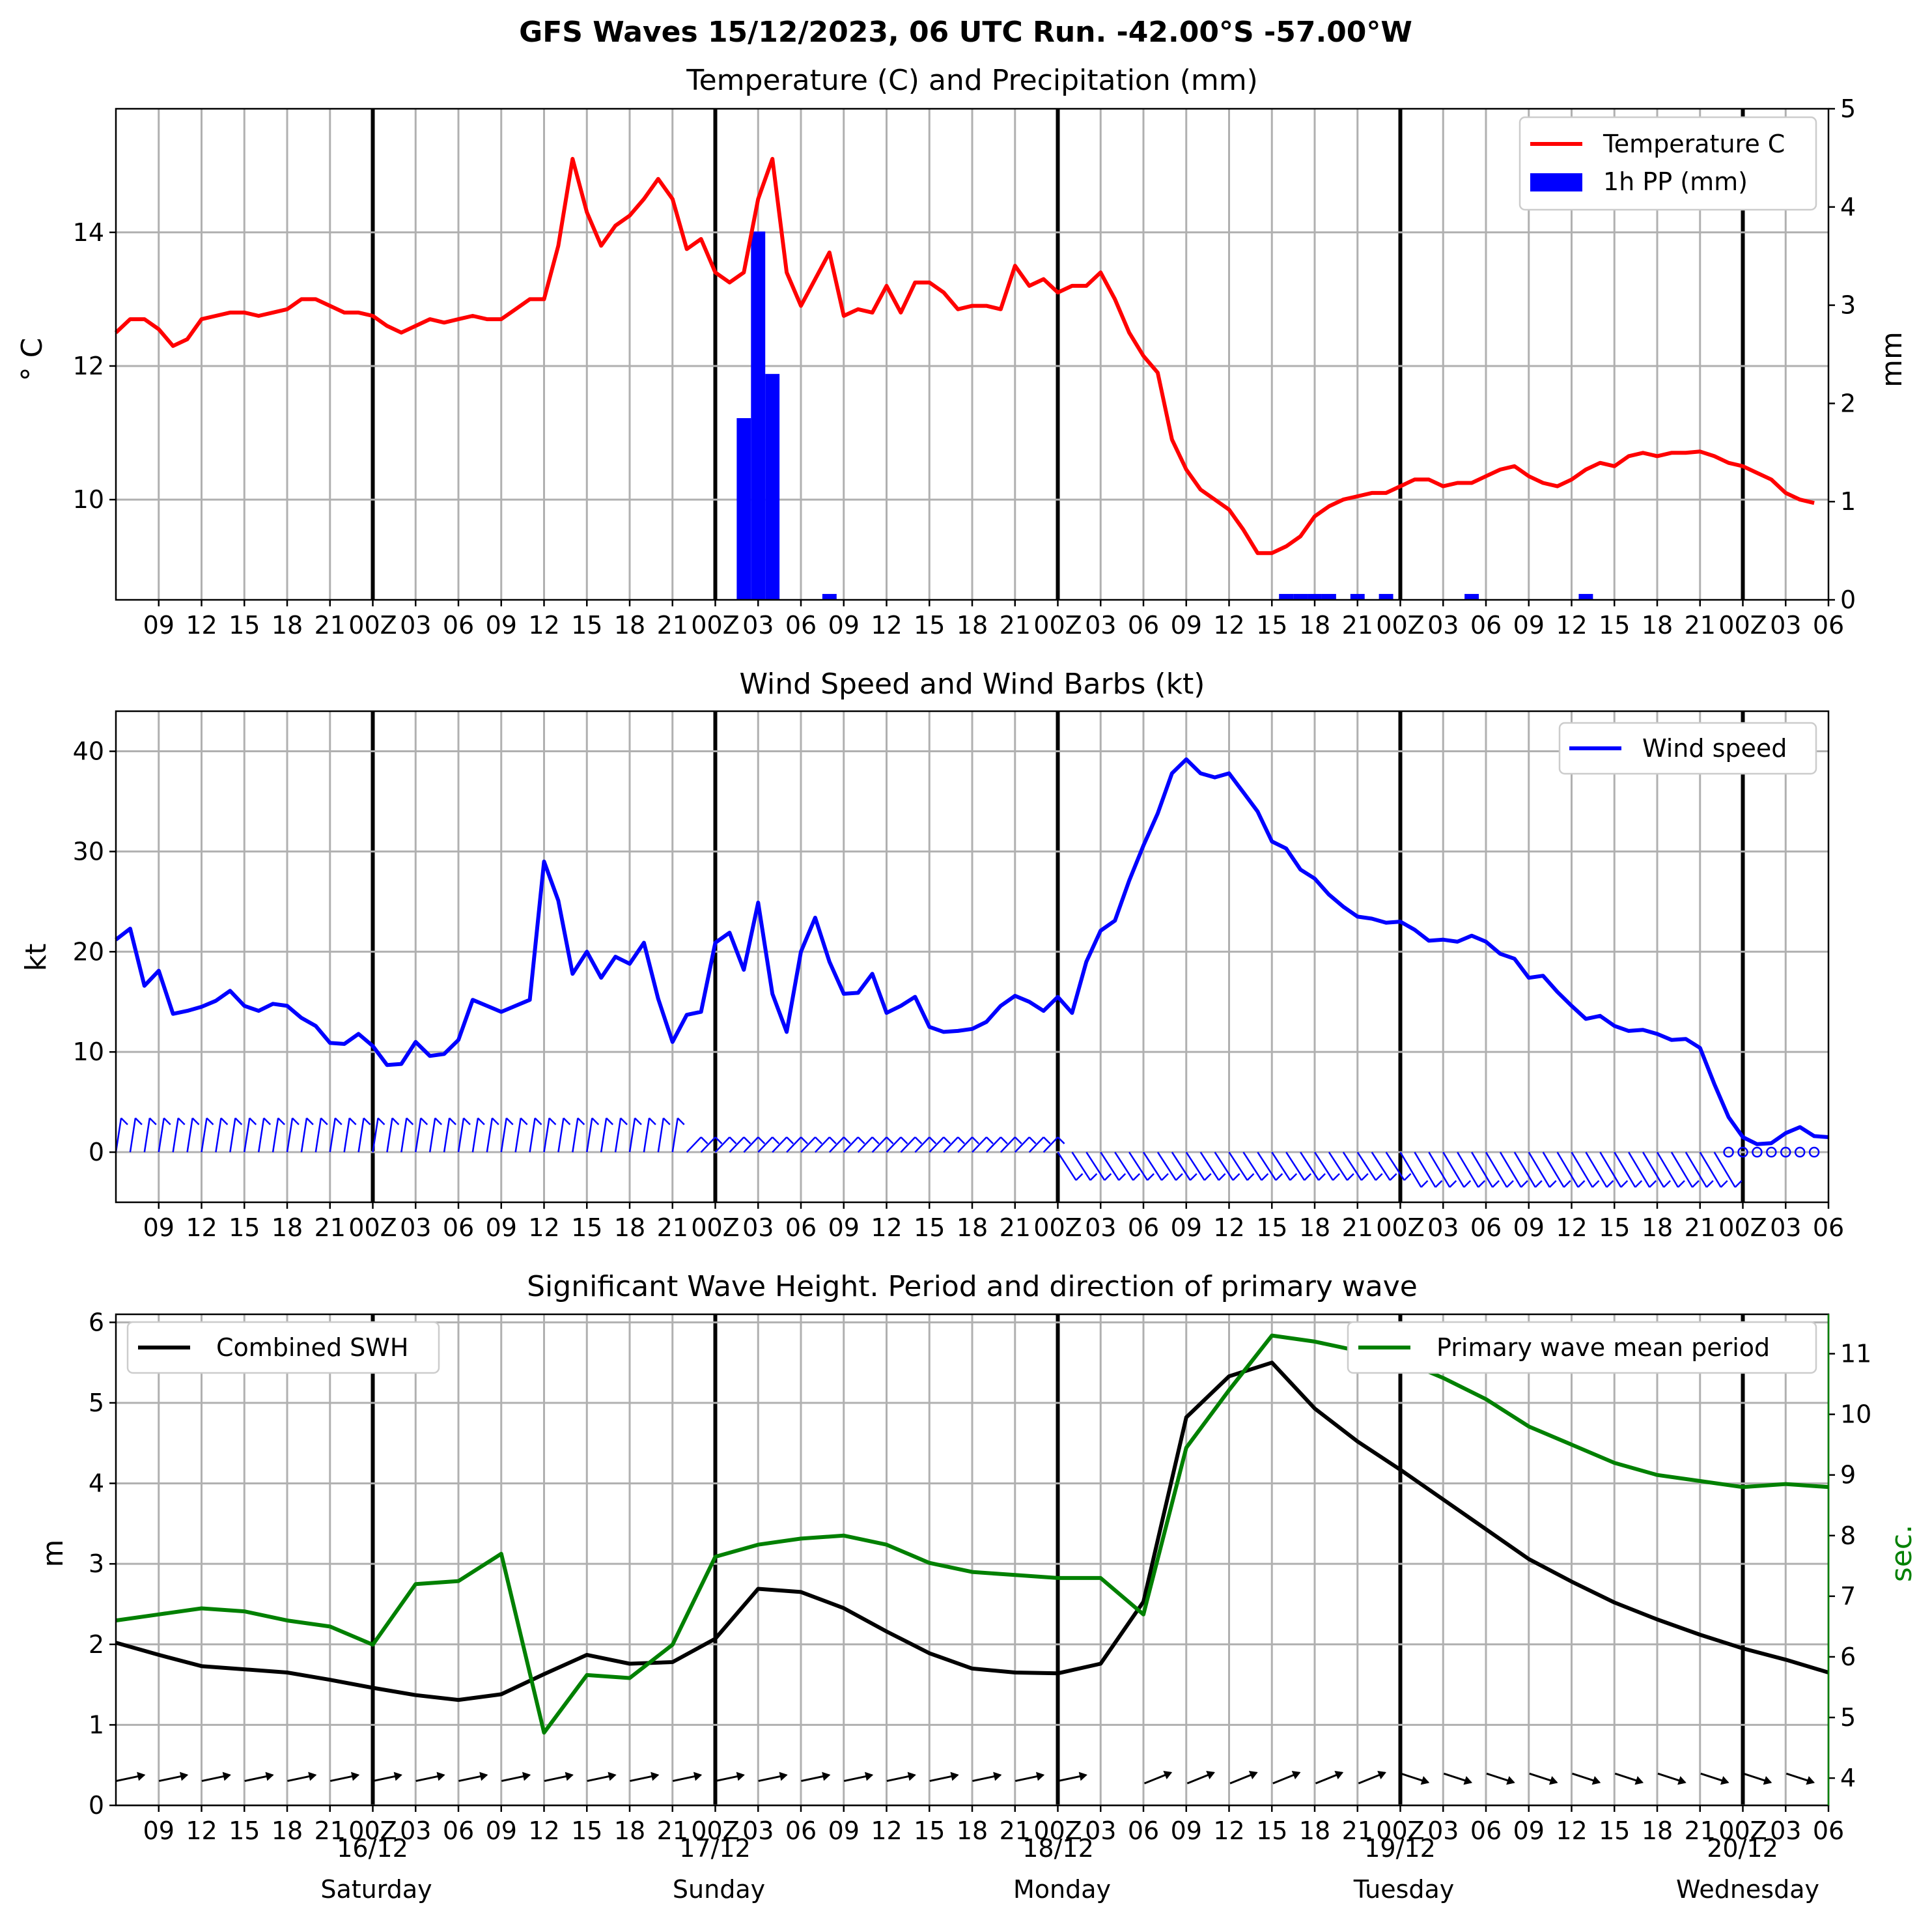  I want to click on day-date-label: 19/12, so click(1400, 1848).